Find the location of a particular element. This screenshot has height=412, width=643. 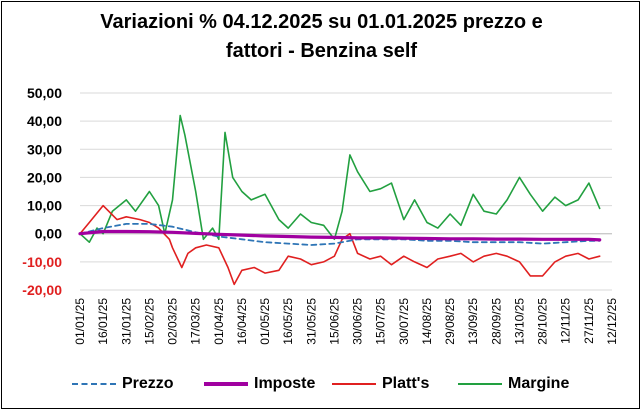

x-tick-label: 01/04/25 is located at coordinates (219, 321).